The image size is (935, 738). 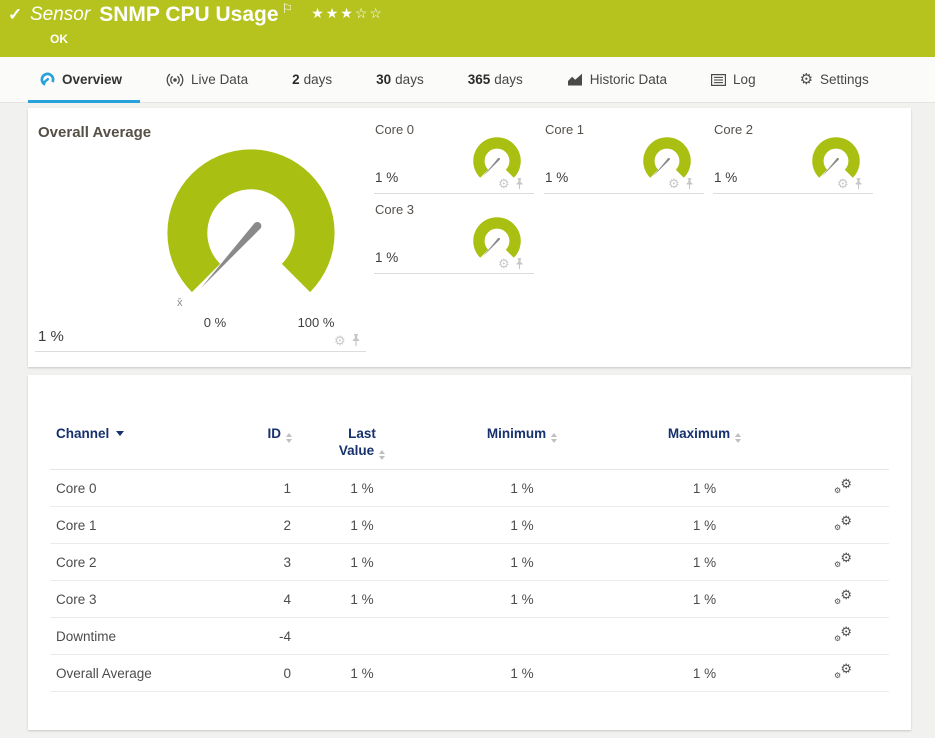 I want to click on tab-2-days: 2 days, so click(x=312, y=79).